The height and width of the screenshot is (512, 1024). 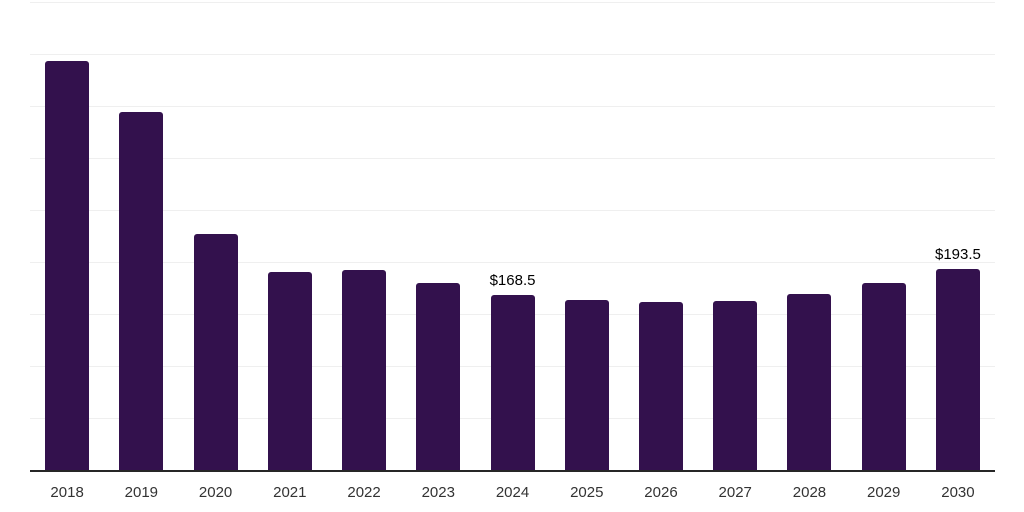 I want to click on bar-band-2022, so click(x=364, y=236).